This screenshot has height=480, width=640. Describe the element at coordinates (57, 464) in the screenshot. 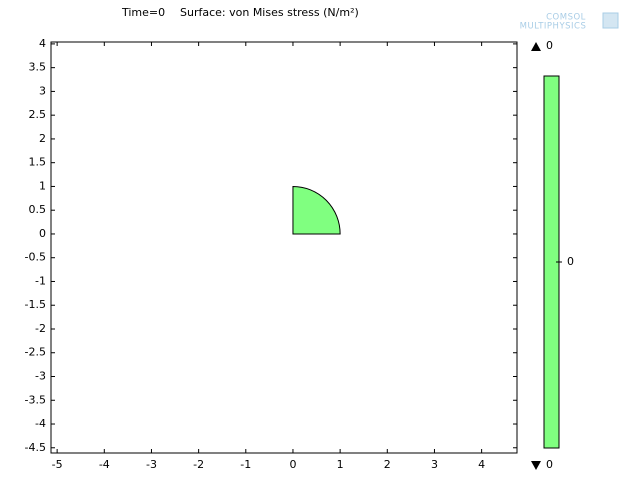

I see `x-tick-label: -5` at that location.